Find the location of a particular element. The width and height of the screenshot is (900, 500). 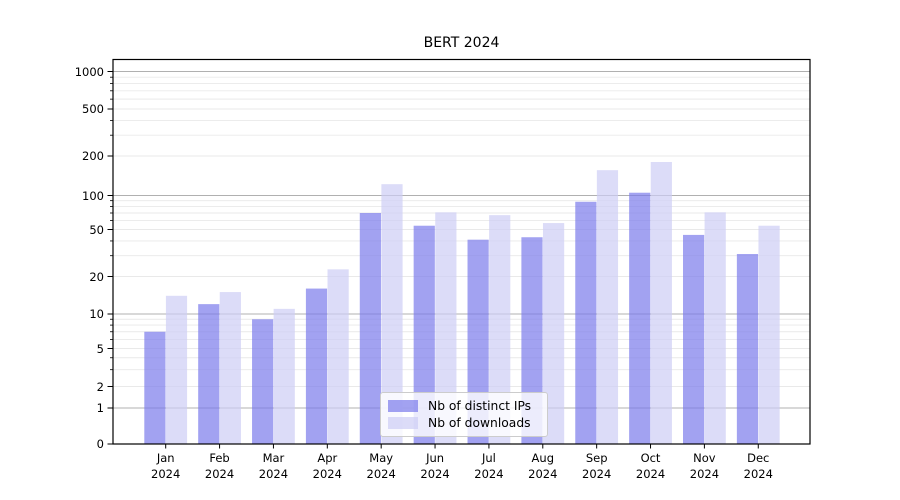

y-tick-label: 20 is located at coordinates (96, 276).